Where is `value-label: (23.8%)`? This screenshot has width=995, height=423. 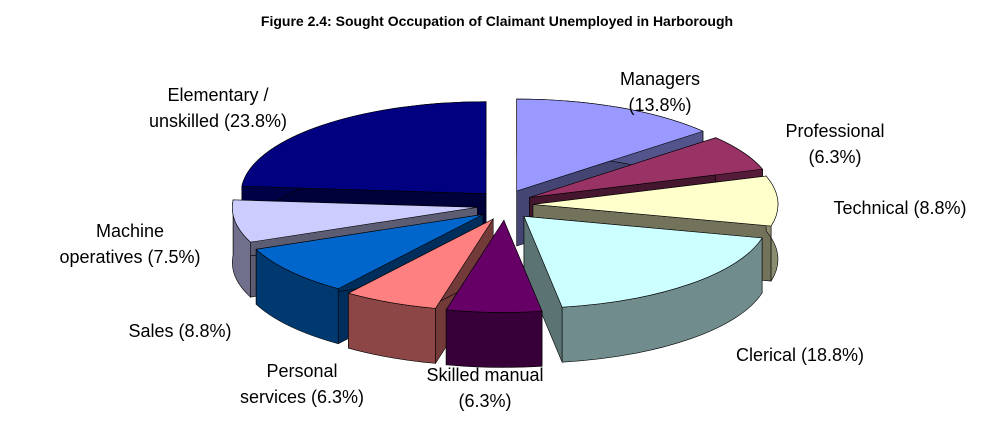 value-label: (23.8%) is located at coordinates (256, 121).